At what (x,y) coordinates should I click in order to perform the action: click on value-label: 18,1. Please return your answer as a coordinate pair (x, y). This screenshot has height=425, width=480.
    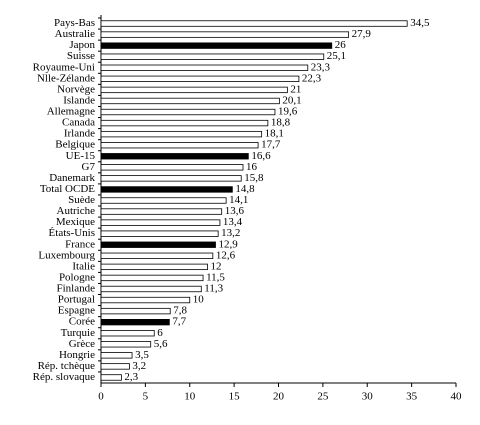
    Looking at the image, I should click on (274, 134).